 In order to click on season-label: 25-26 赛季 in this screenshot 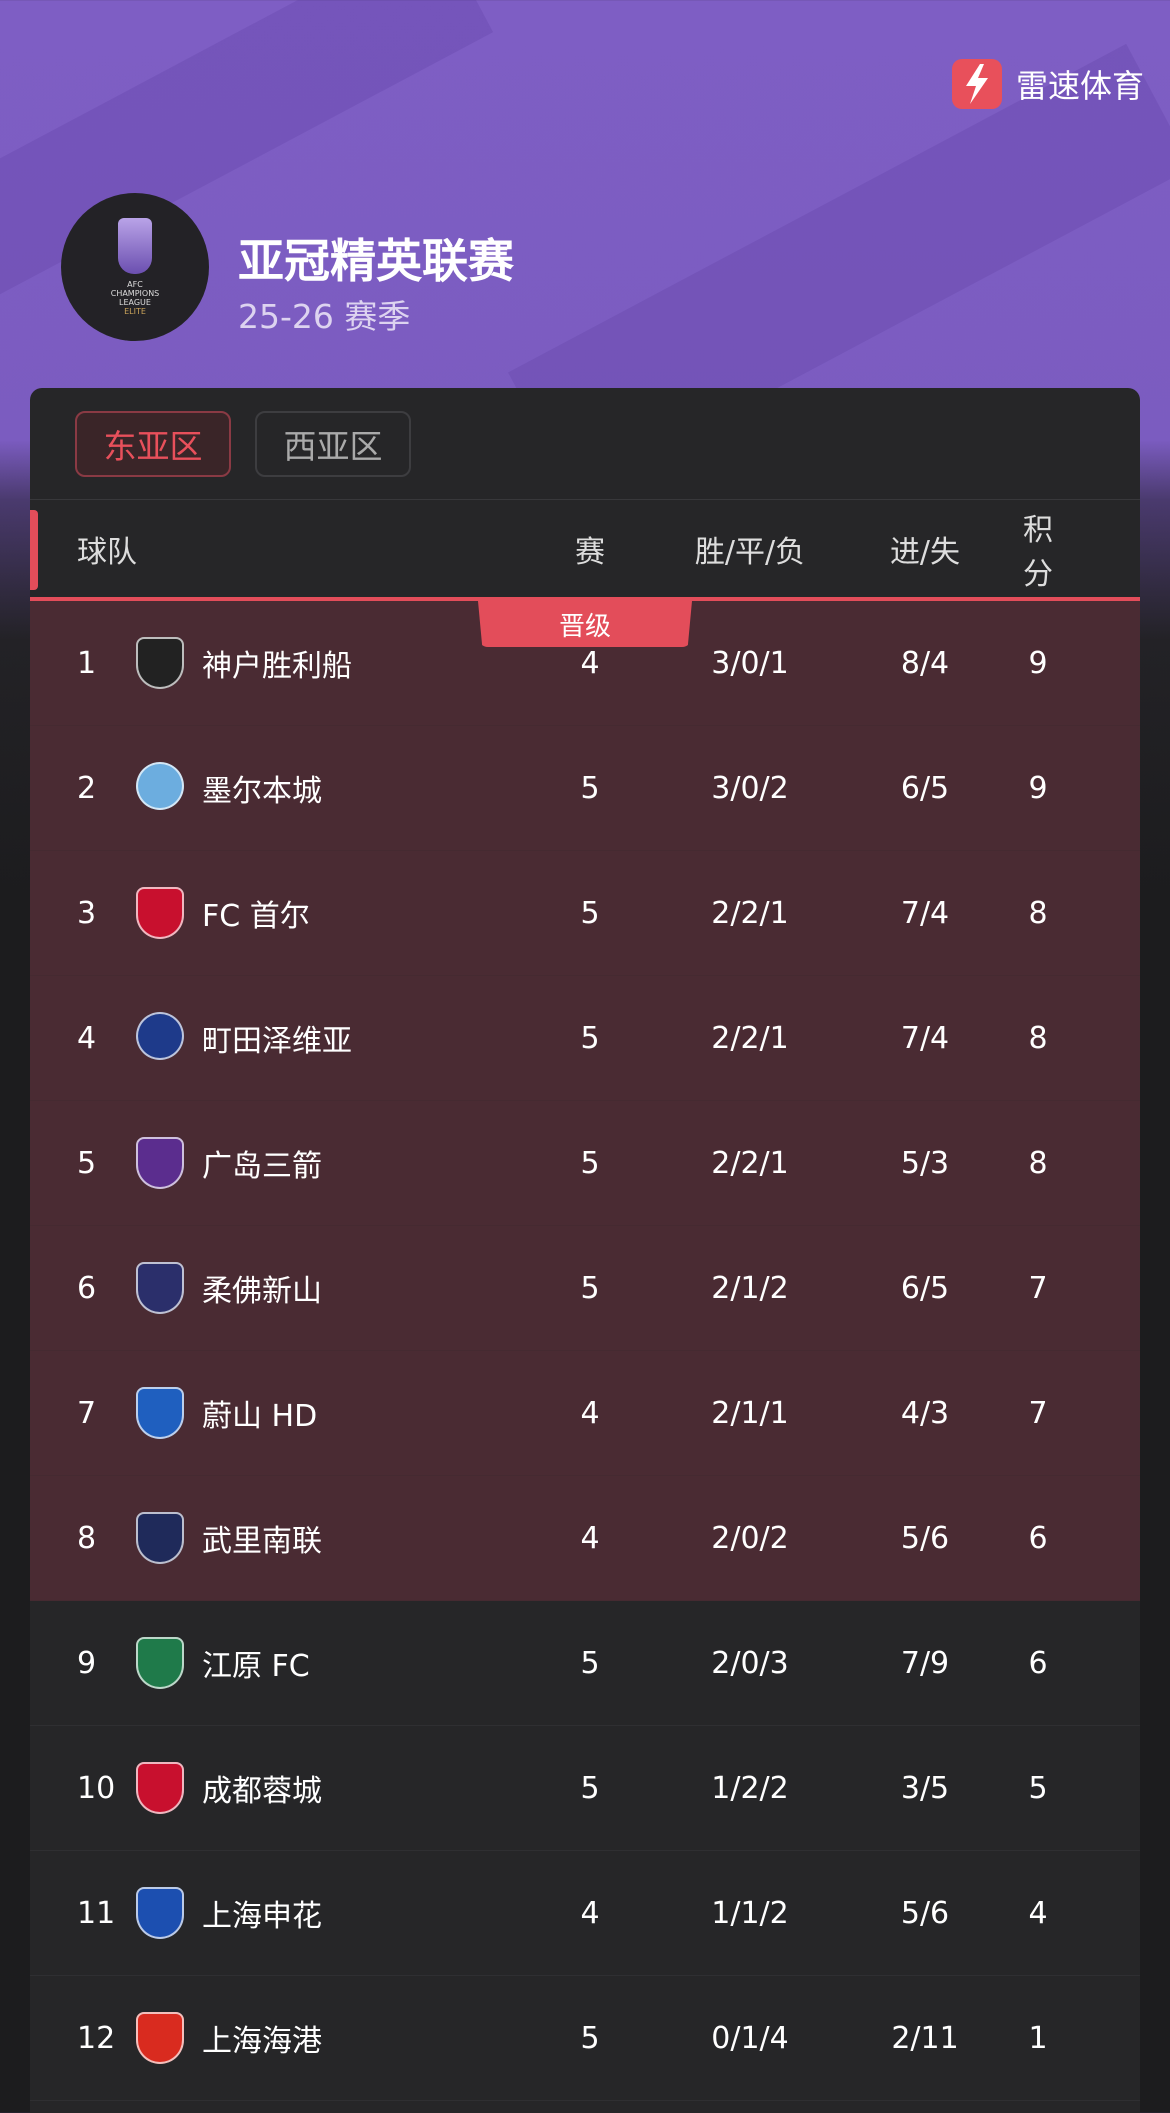, I will do `click(324, 316)`.